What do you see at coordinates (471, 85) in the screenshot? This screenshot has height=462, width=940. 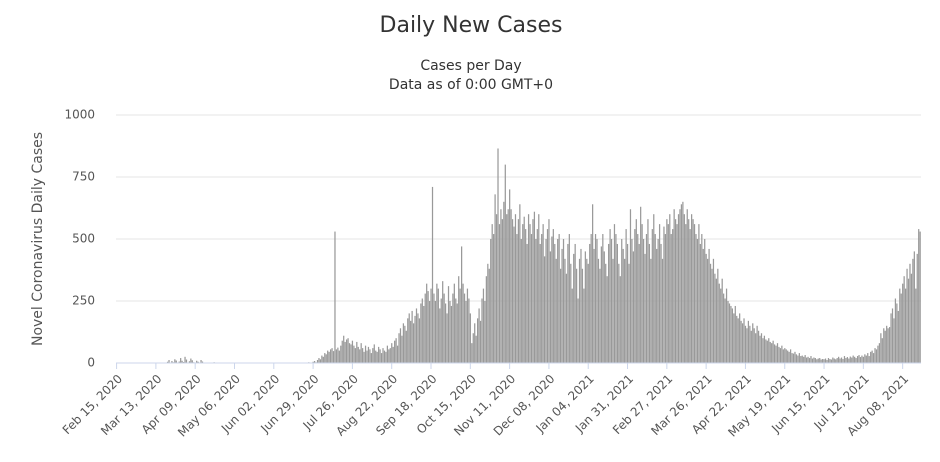 I see `chart-subtitle: Data as of 0:00 GMT+0` at bounding box center [471, 85].